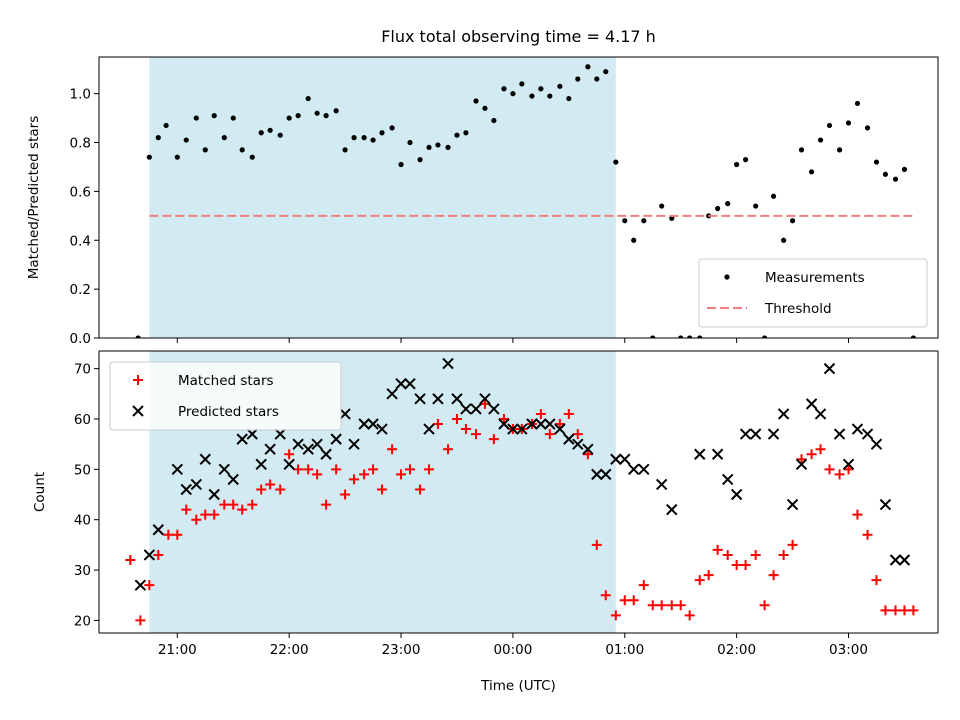  What do you see at coordinates (34, 197) in the screenshot?
I see `y-axis-label: Matched/Predicted stars` at bounding box center [34, 197].